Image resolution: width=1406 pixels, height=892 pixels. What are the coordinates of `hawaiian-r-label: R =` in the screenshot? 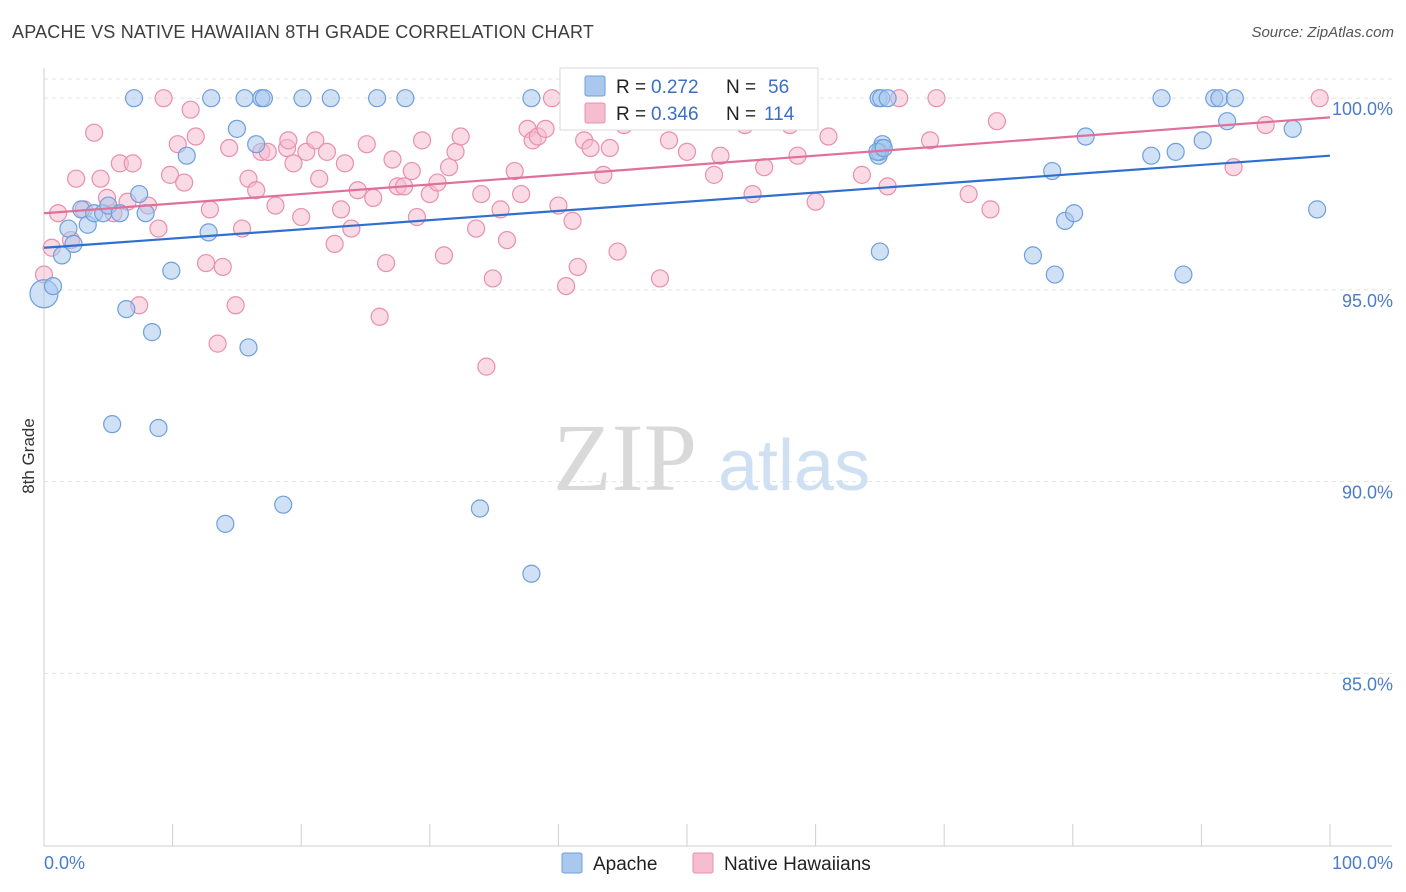 It's located at (631, 114).